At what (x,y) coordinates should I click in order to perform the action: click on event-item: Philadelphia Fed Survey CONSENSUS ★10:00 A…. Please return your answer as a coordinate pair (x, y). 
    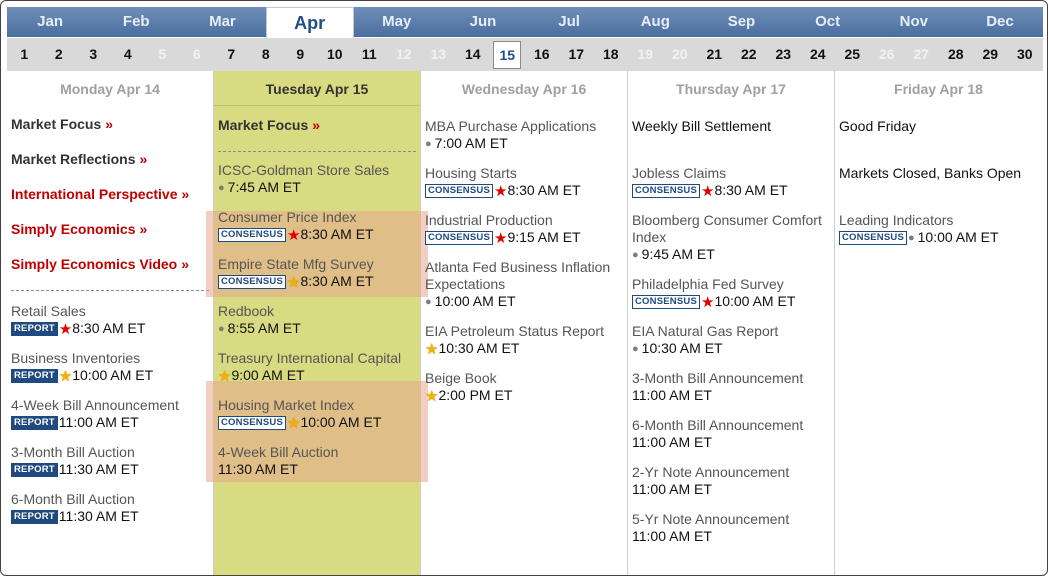
    Looking at the image, I should click on (731, 299).